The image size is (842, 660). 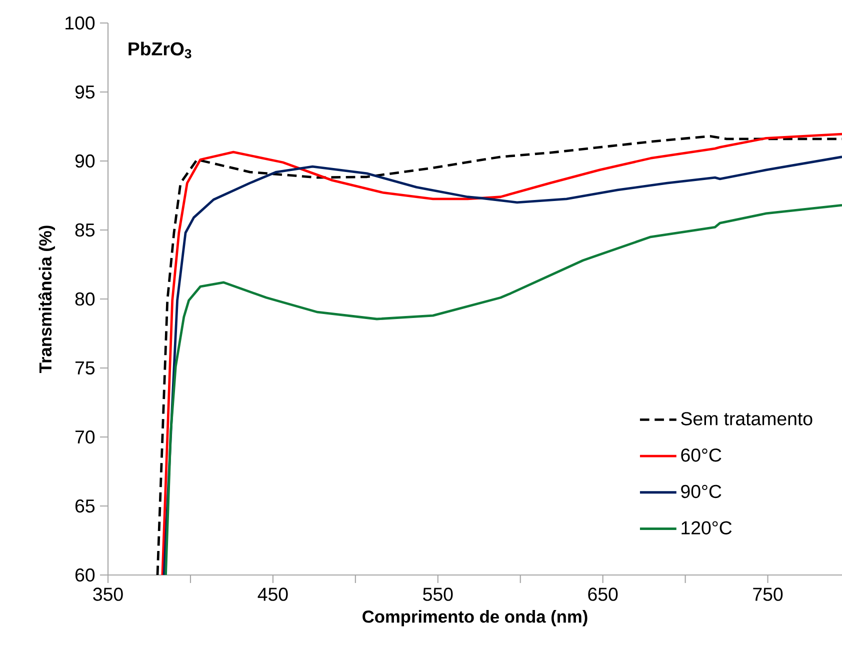 I want to click on y-tick-label: 65, so click(x=85, y=506).